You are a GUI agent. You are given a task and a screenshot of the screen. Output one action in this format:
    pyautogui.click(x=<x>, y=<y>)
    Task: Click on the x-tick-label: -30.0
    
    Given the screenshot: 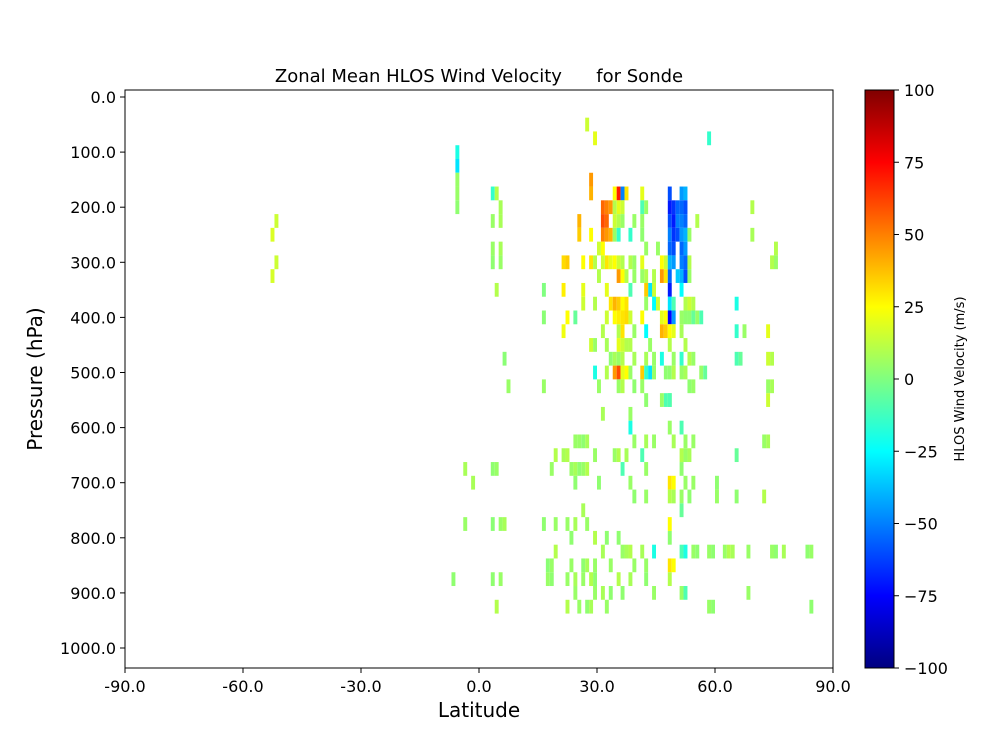 What is the action you would take?
    pyautogui.click(x=360, y=686)
    